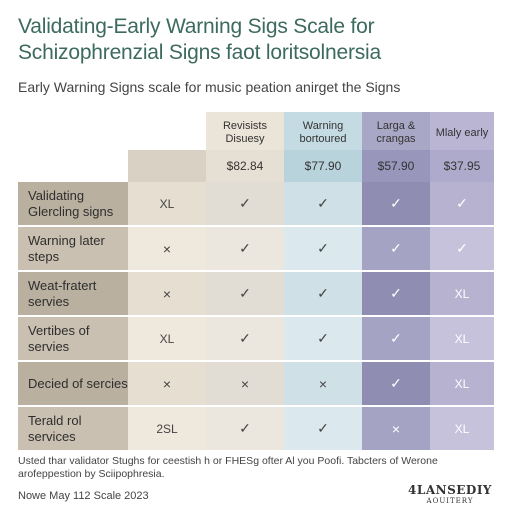 This screenshot has width=512, height=512. Describe the element at coordinates (73, 248) in the screenshot. I see `row-label: Warning later steps` at that location.